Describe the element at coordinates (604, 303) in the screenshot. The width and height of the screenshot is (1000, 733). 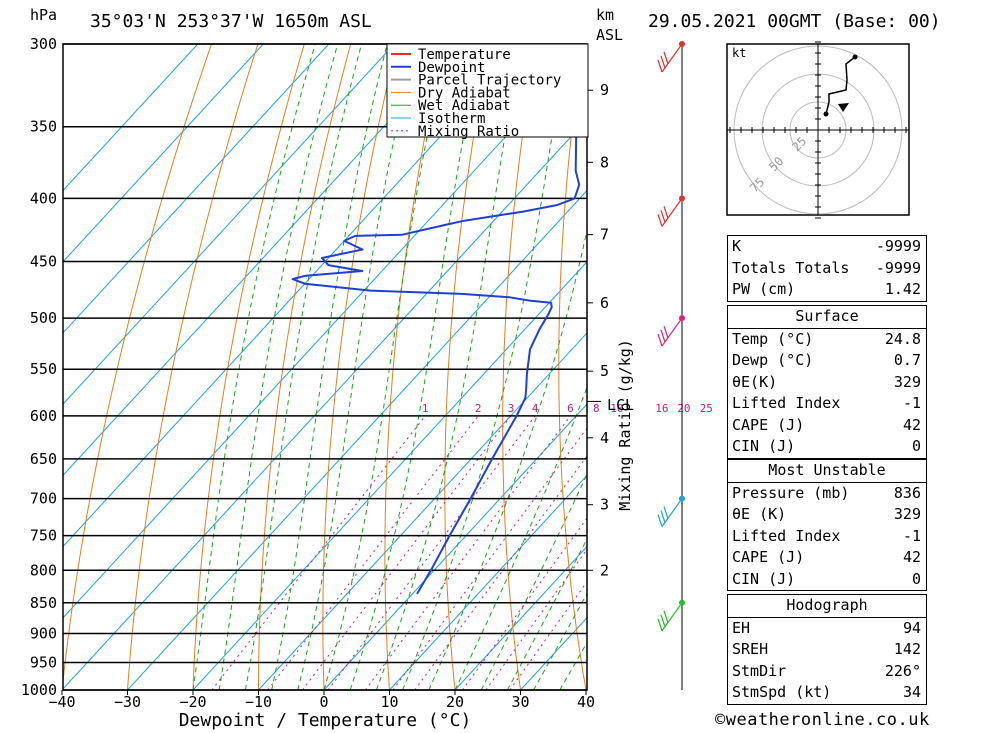
I see `km-tick-label: 6` at that location.